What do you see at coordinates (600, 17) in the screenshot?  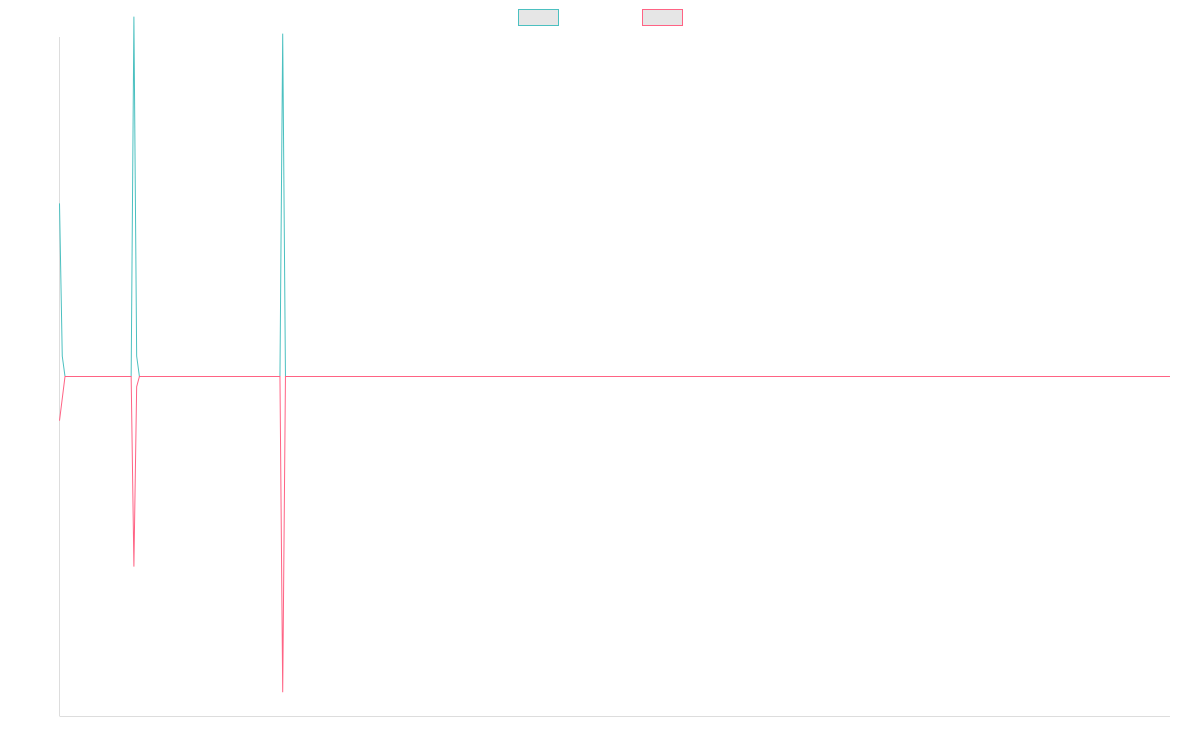 I see `legend` at bounding box center [600, 17].